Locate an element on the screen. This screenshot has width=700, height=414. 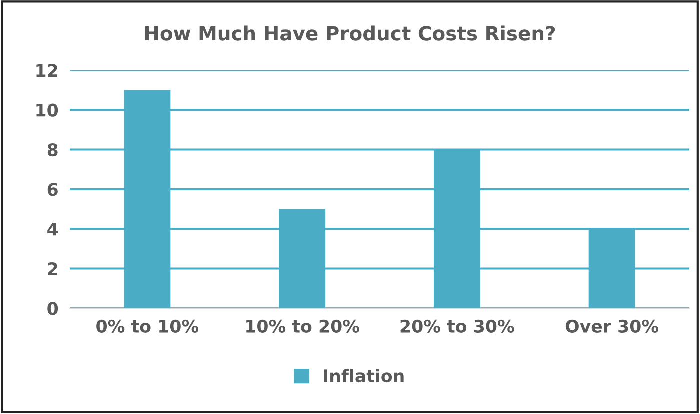
y-tick-label: 12 is located at coordinates (47, 70).